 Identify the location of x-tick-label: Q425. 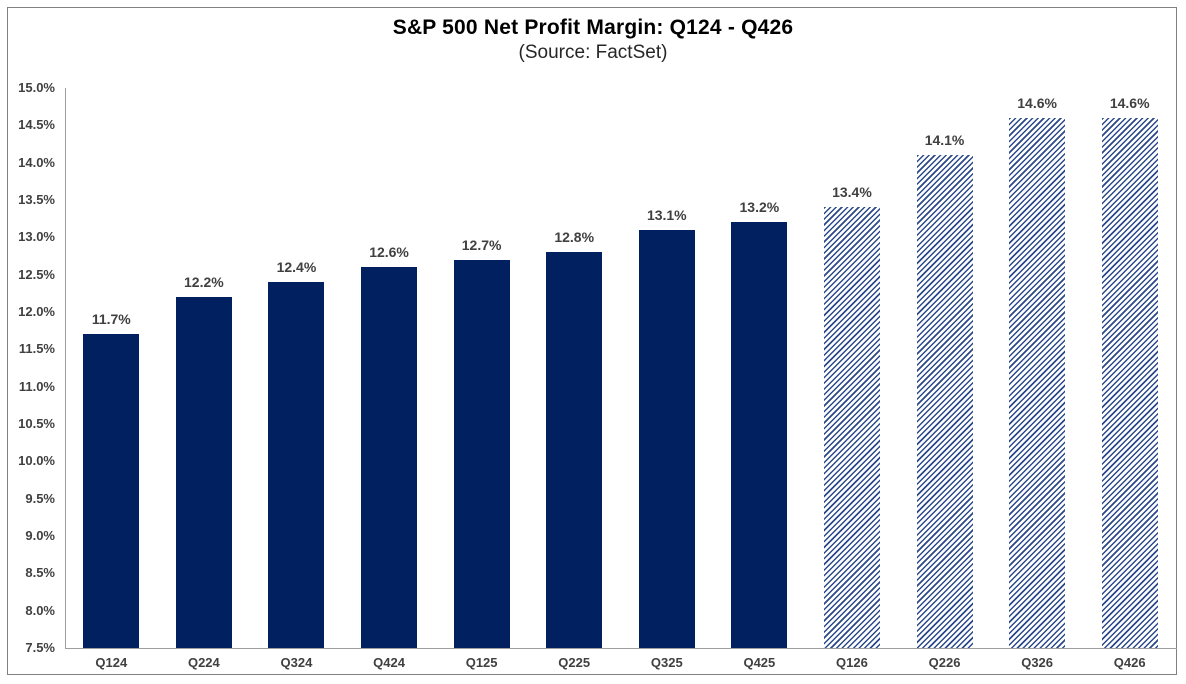
(759, 662).